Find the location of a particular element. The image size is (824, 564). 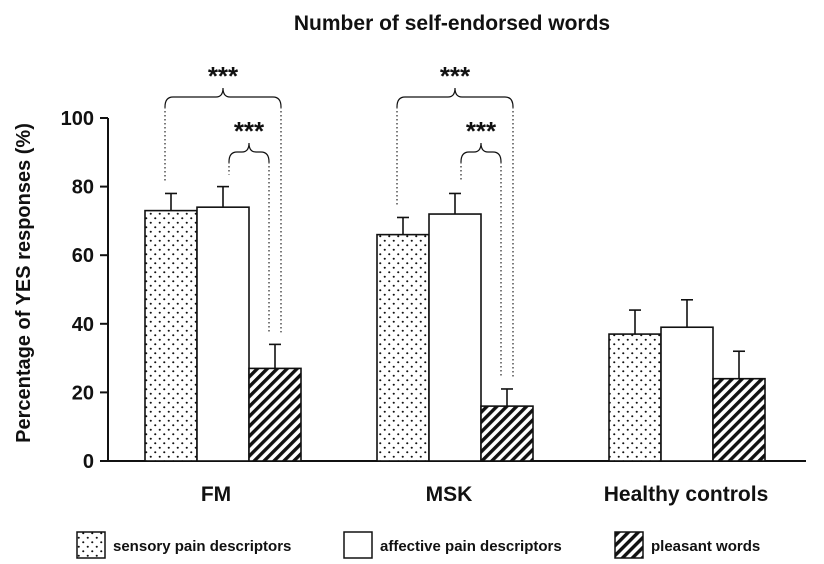

category-label: MSK is located at coordinates (449, 494).